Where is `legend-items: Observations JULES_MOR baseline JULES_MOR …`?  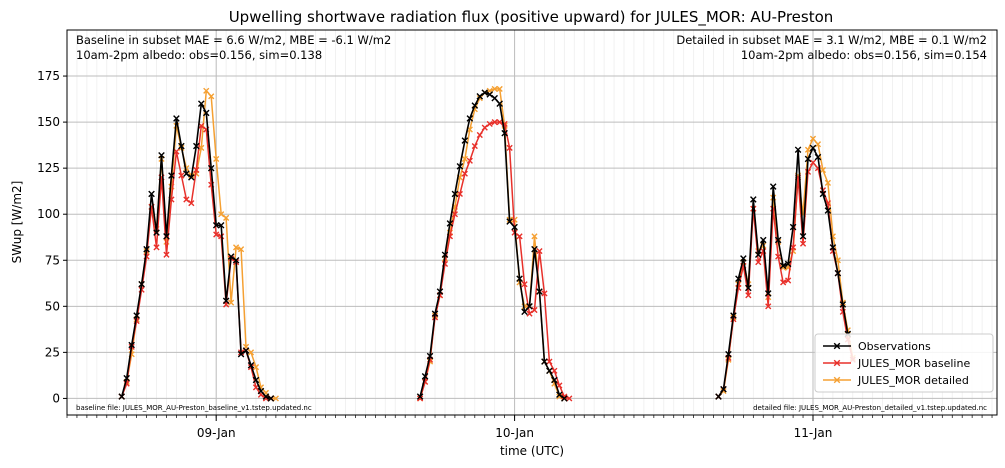 legend-items: Observations JULES_MOR baseline JULES_MOR … is located at coordinates (896, 363).